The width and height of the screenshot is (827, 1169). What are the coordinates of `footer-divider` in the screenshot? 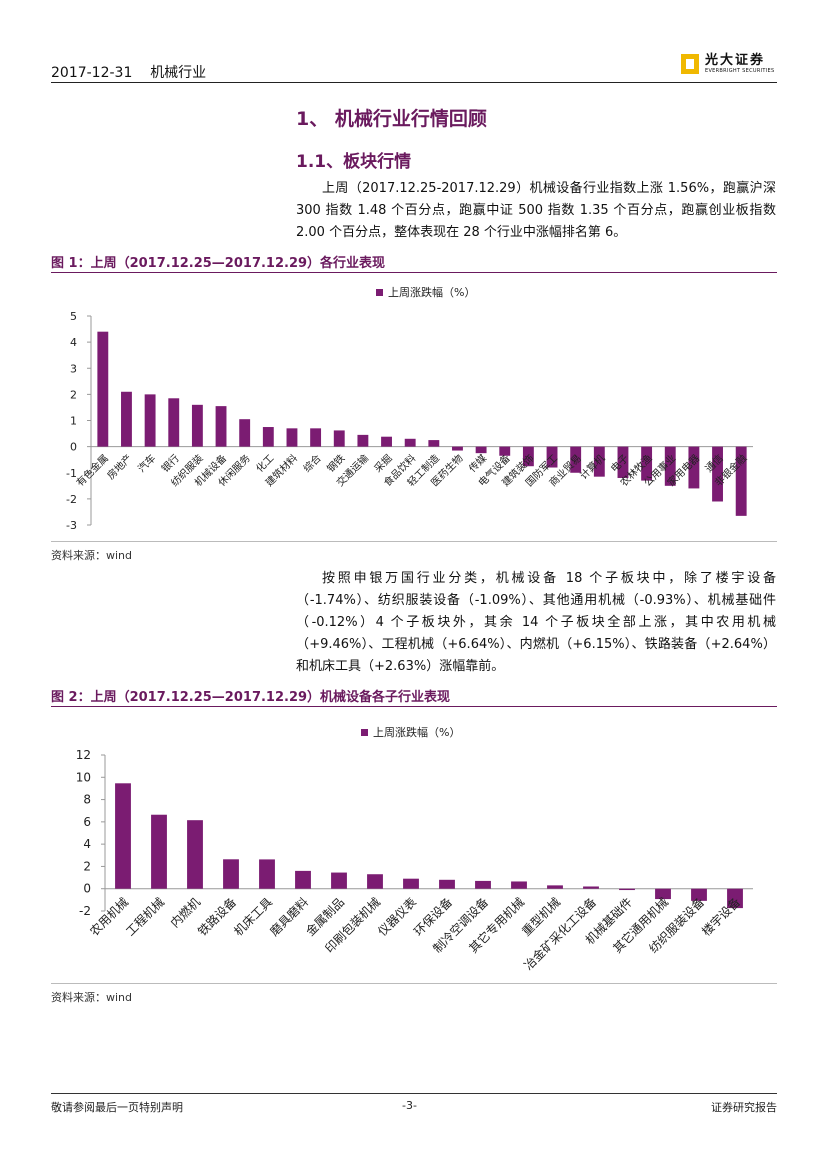 It's located at (414, 1093).